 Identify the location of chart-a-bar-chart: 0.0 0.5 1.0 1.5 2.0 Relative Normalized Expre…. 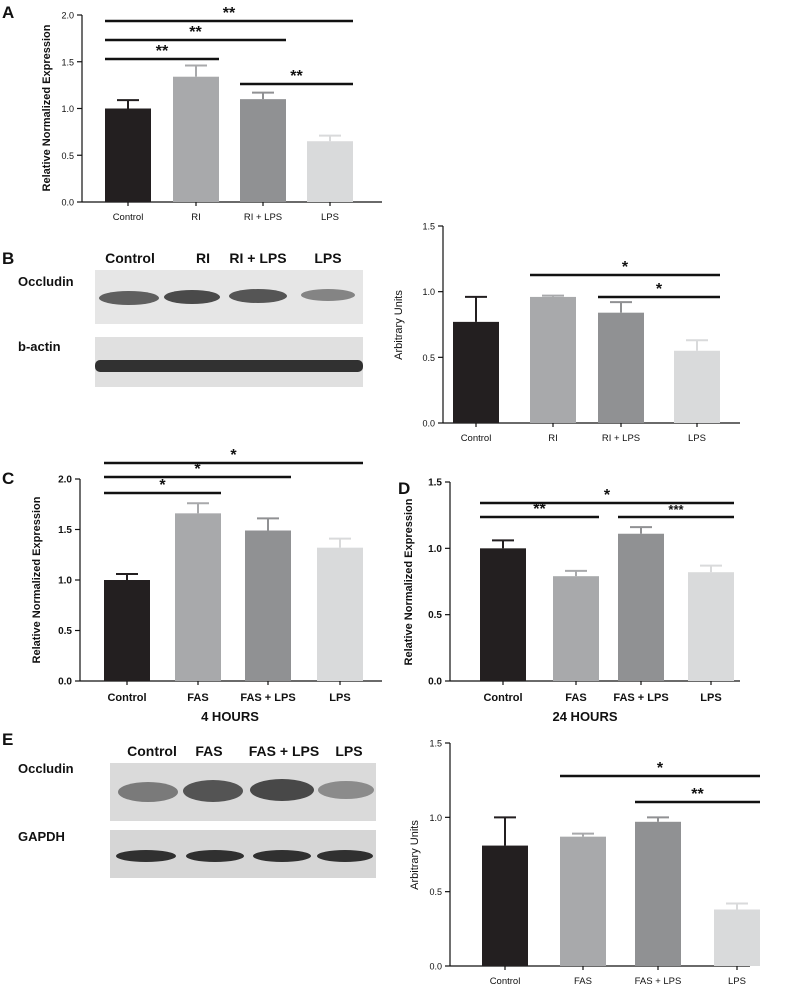
(211, 114).